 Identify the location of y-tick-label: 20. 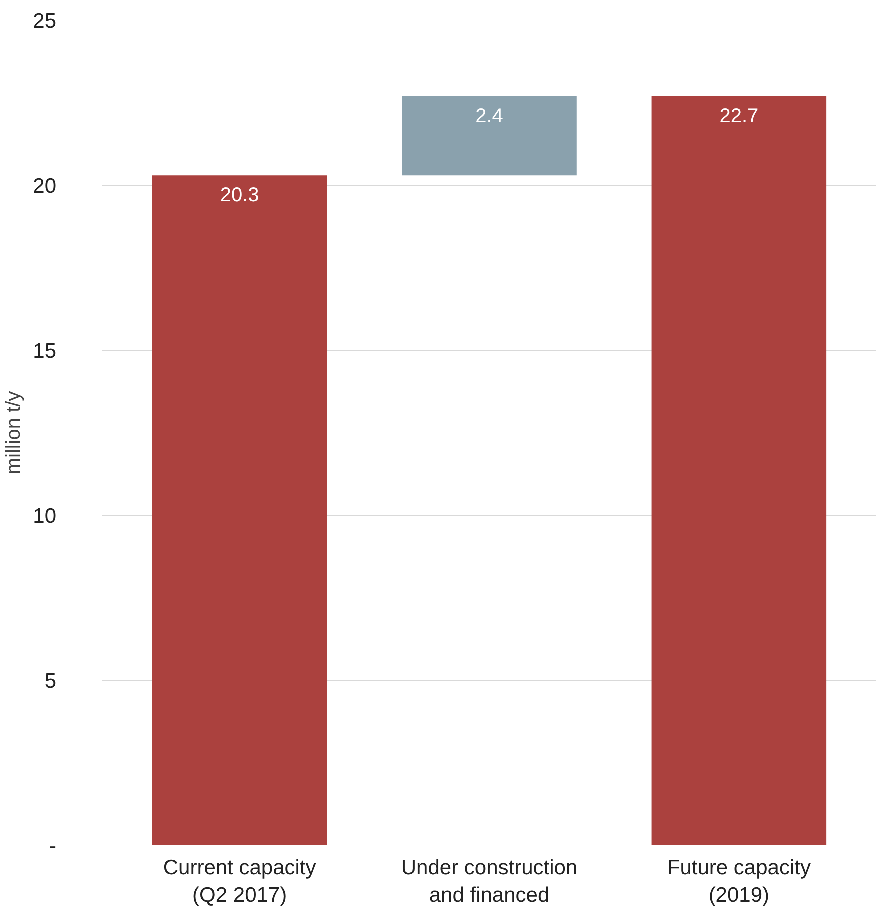
(44, 186).